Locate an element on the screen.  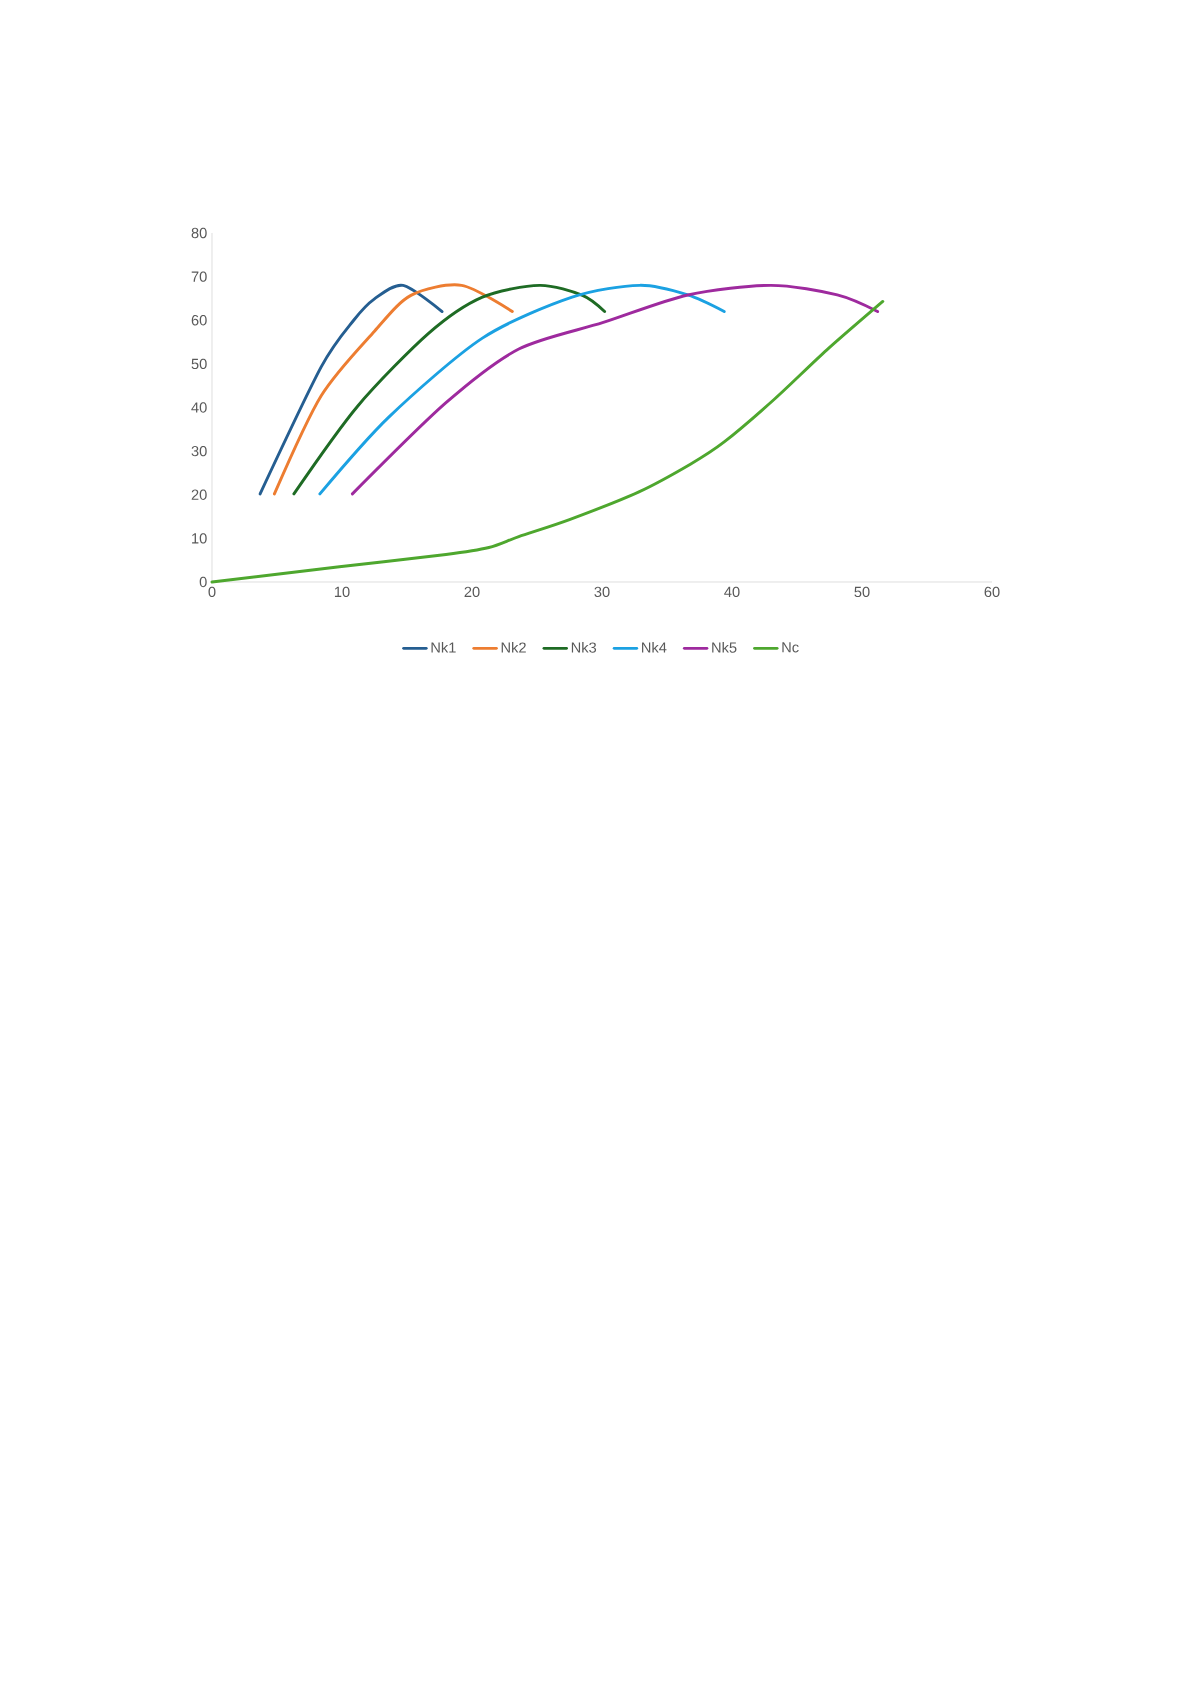
y-tick-label: 70 is located at coordinates (199, 276).